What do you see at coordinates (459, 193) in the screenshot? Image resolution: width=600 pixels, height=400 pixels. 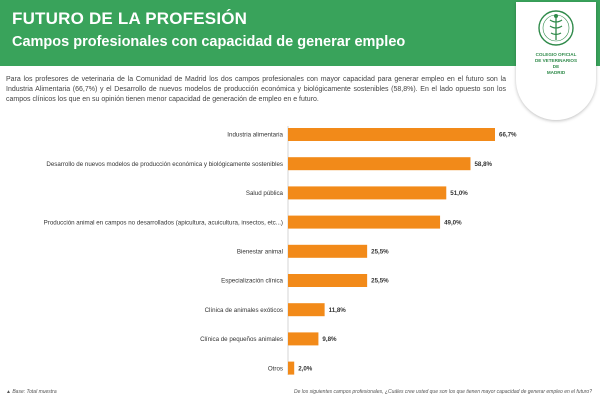 I see `value-label: 51,0%` at bounding box center [459, 193].